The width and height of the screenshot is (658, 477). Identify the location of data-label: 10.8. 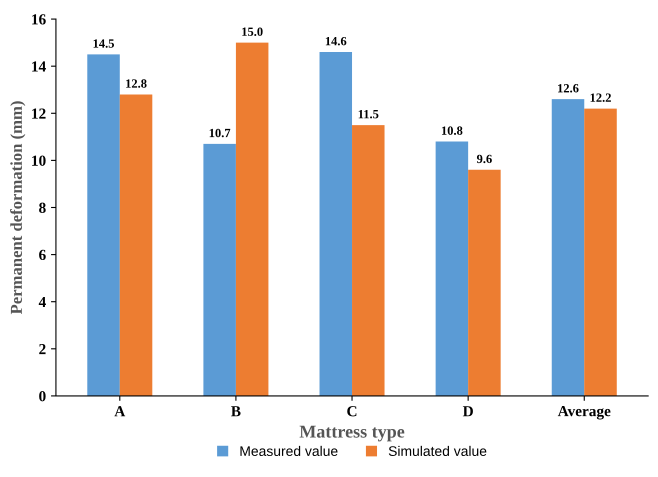
(452, 130).